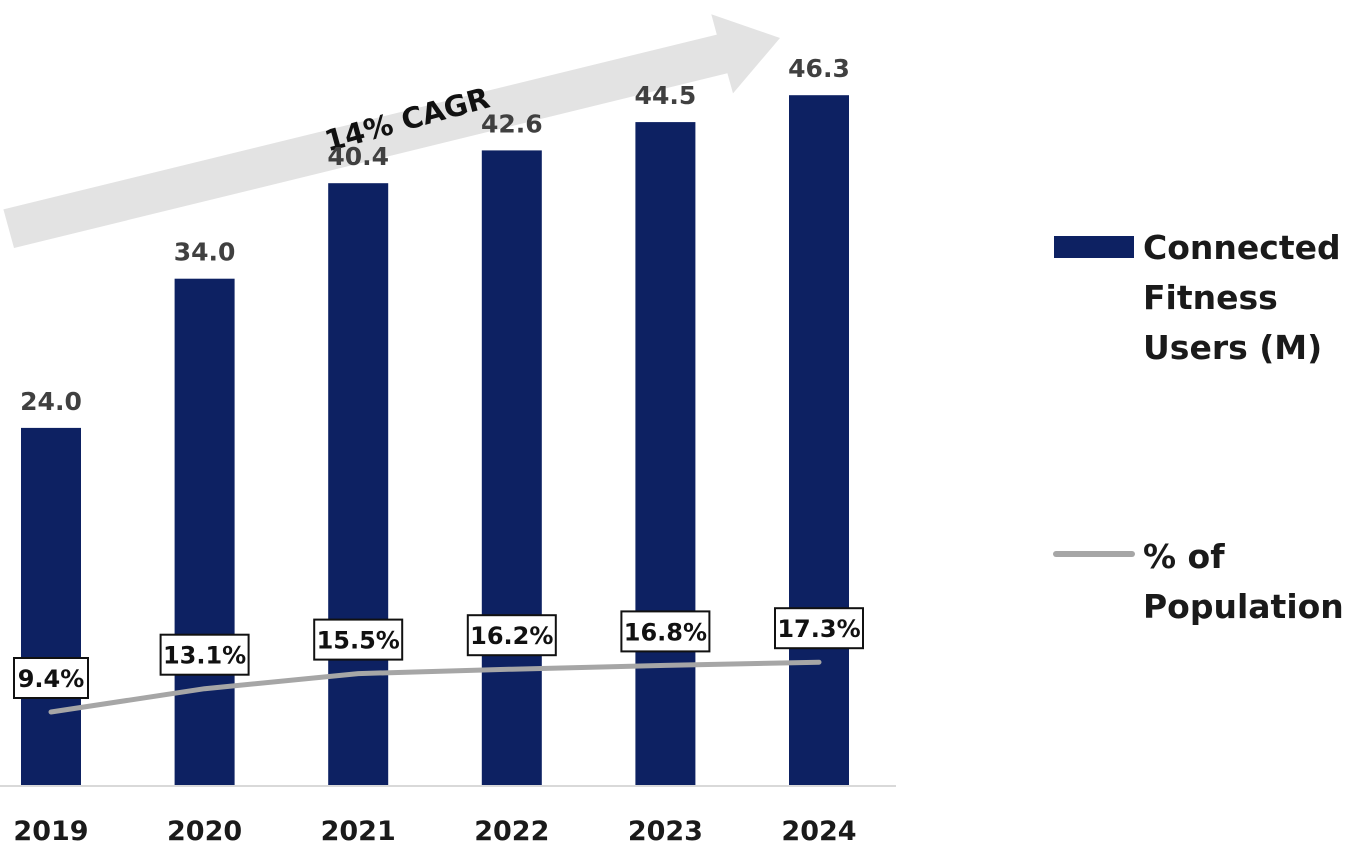  What do you see at coordinates (1232, 347) in the screenshot?
I see `legend-label-users: Users (M)` at bounding box center [1232, 347].